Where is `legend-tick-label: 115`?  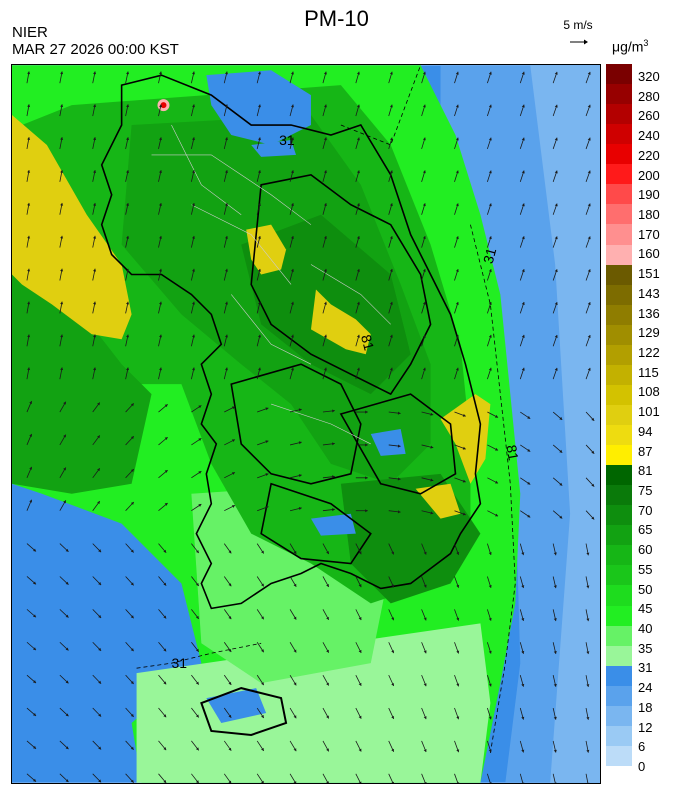 legend-tick-label: 115 is located at coordinates (648, 372).